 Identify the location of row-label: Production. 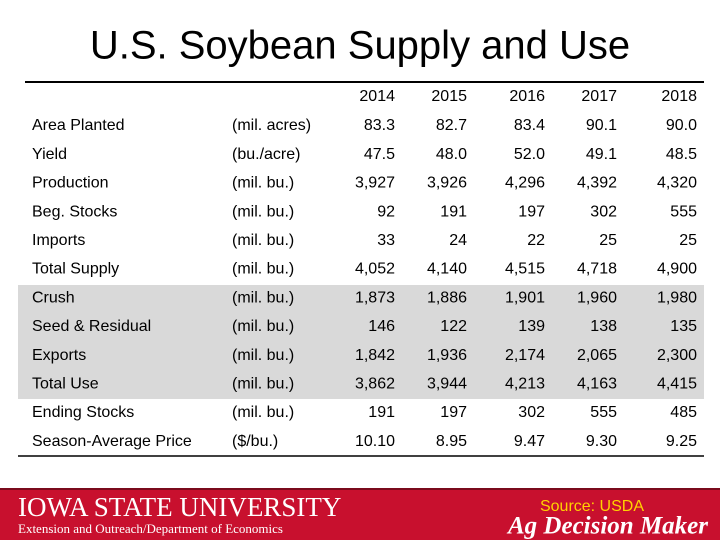
(70, 183).